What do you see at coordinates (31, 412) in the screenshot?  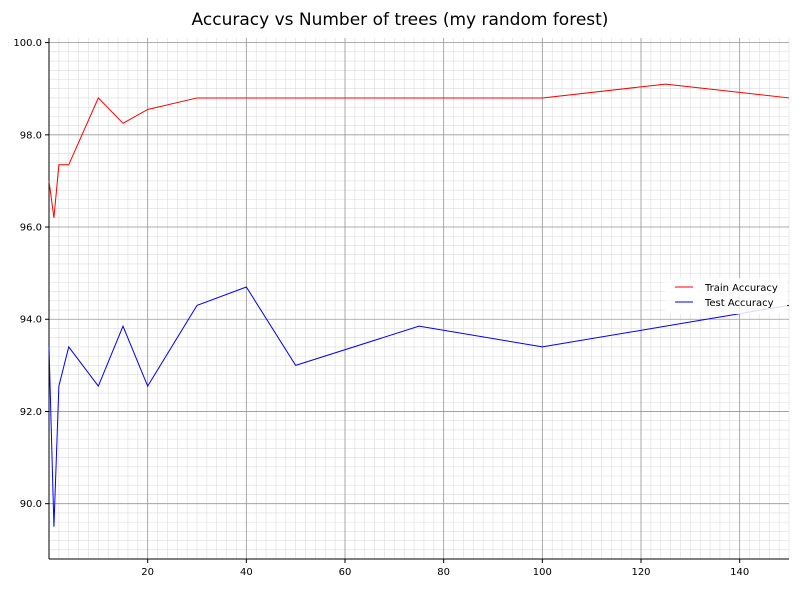 I see `y-tick-label: 92.0` at bounding box center [31, 412].